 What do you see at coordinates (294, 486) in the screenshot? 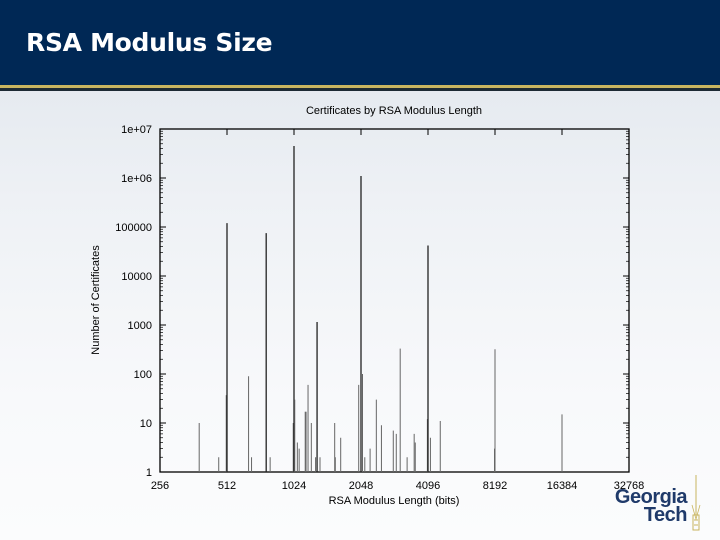
I see `x-tick-label: 1024` at bounding box center [294, 486].